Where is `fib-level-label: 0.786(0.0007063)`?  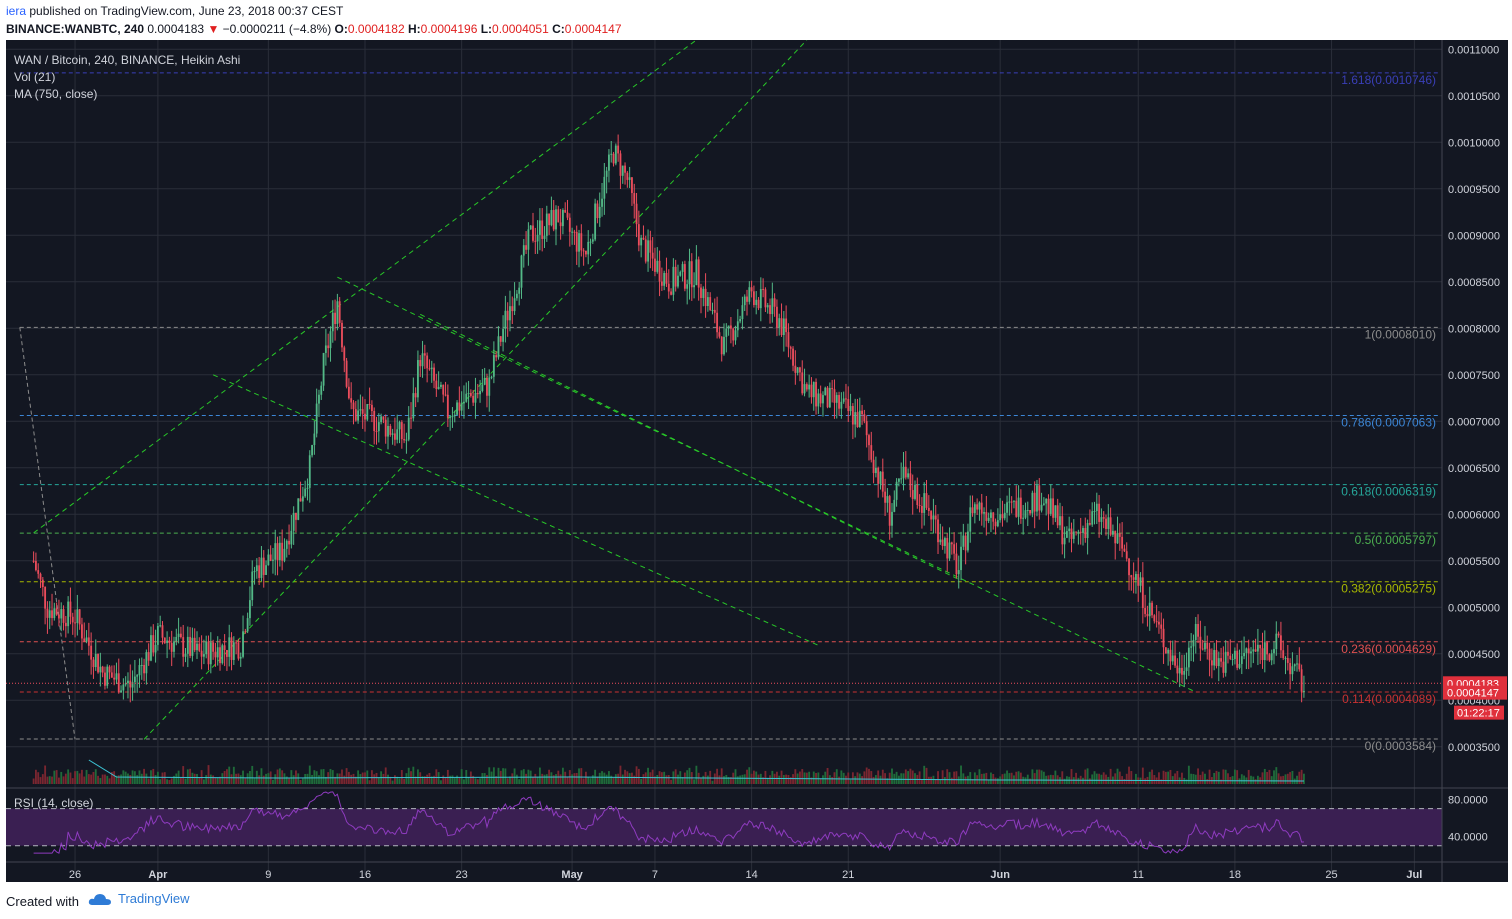 fib-level-label: 0.786(0.0007063) is located at coordinates (1388, 422).